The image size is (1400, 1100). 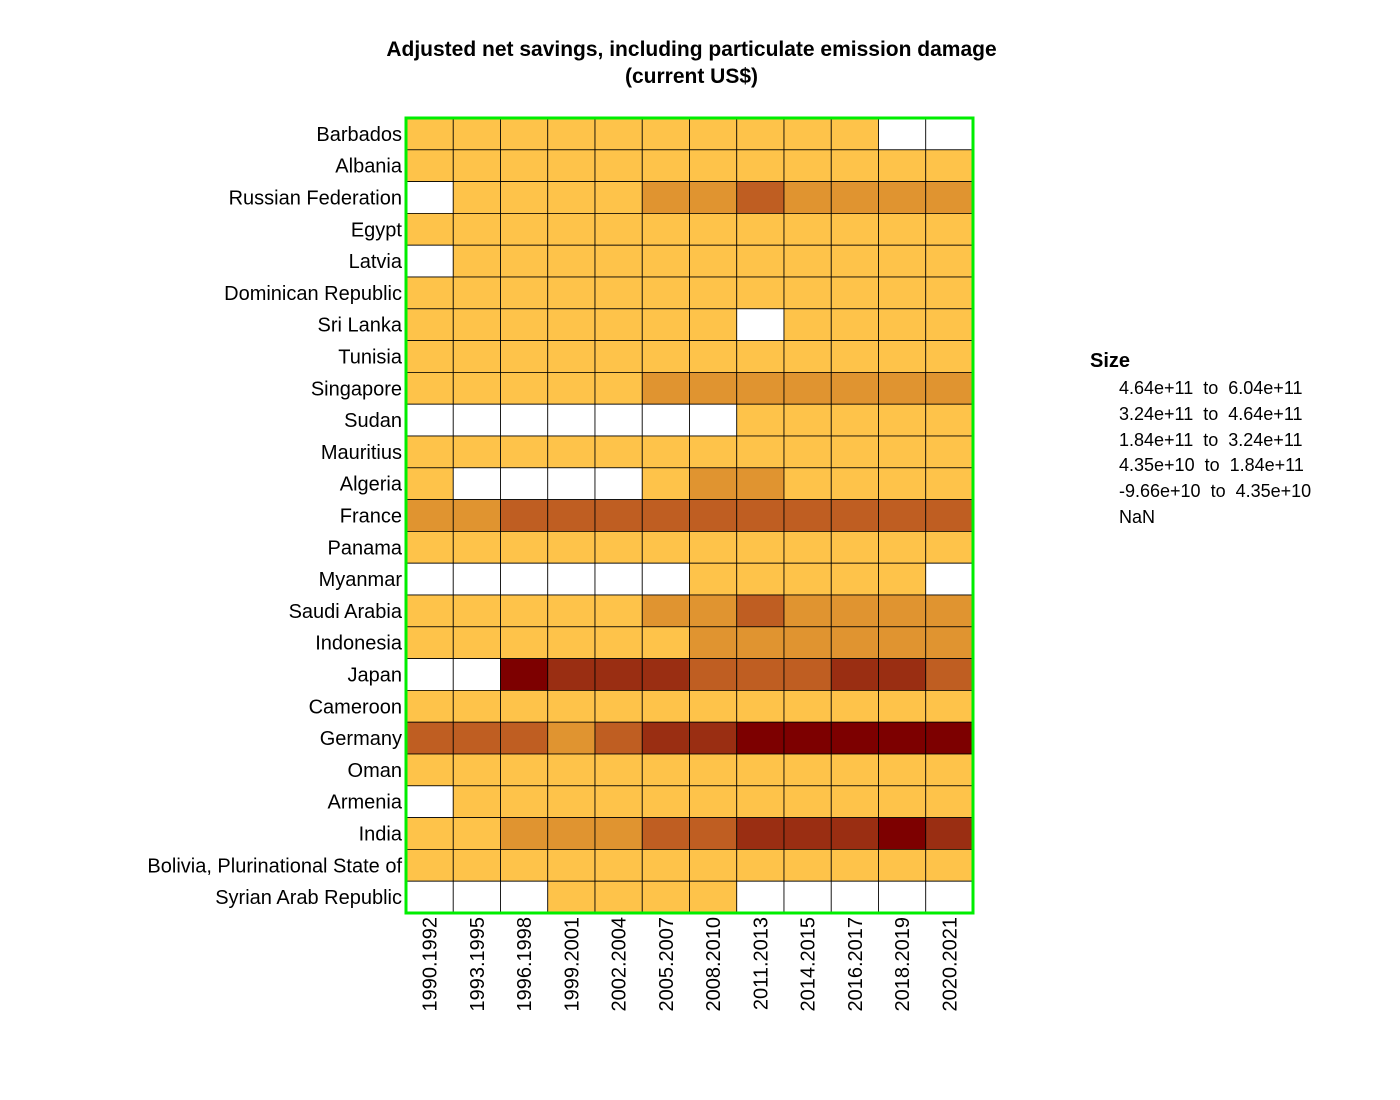 What do you see at coordinates (1137, 516) in the screenshot?
I see `legend-item: NaN` at bounding box center [1137, 516].